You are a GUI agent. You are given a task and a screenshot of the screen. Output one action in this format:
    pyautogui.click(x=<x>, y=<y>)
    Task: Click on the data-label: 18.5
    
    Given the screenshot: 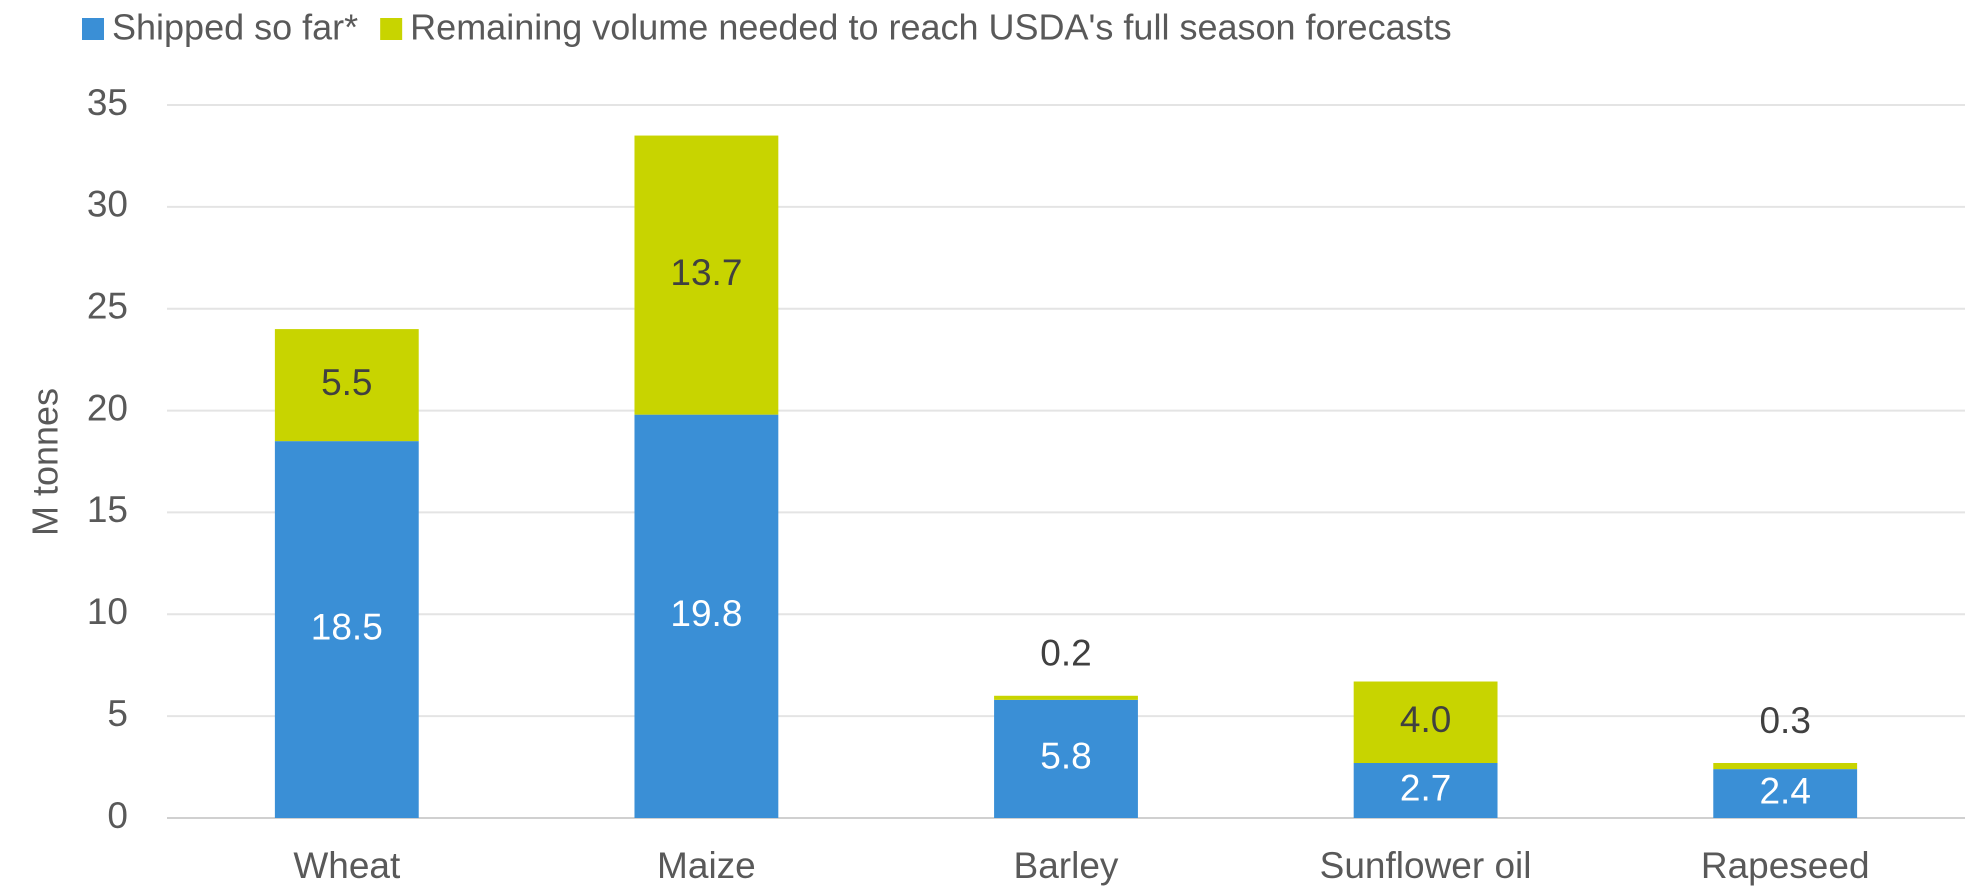 What is the action you would take?
    pyautogui.click(x=347, y=626)
    